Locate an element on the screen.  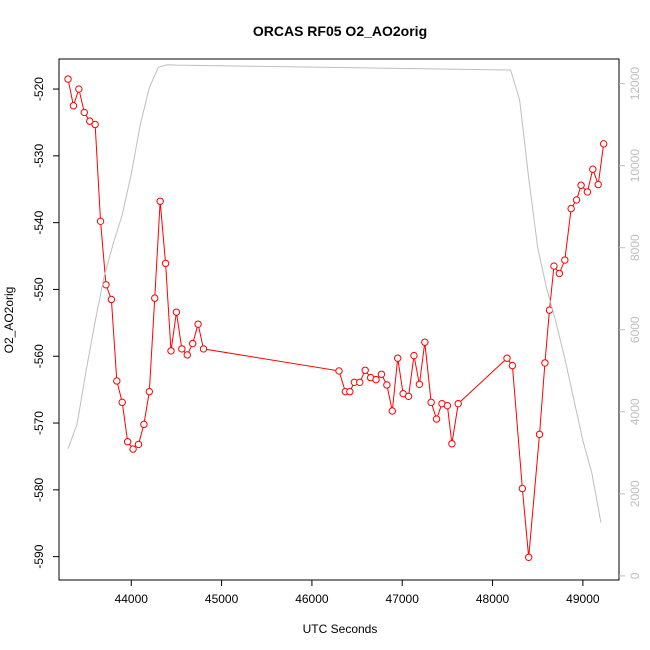
y-tick-label: -590 is located at coordinates (39, 556).